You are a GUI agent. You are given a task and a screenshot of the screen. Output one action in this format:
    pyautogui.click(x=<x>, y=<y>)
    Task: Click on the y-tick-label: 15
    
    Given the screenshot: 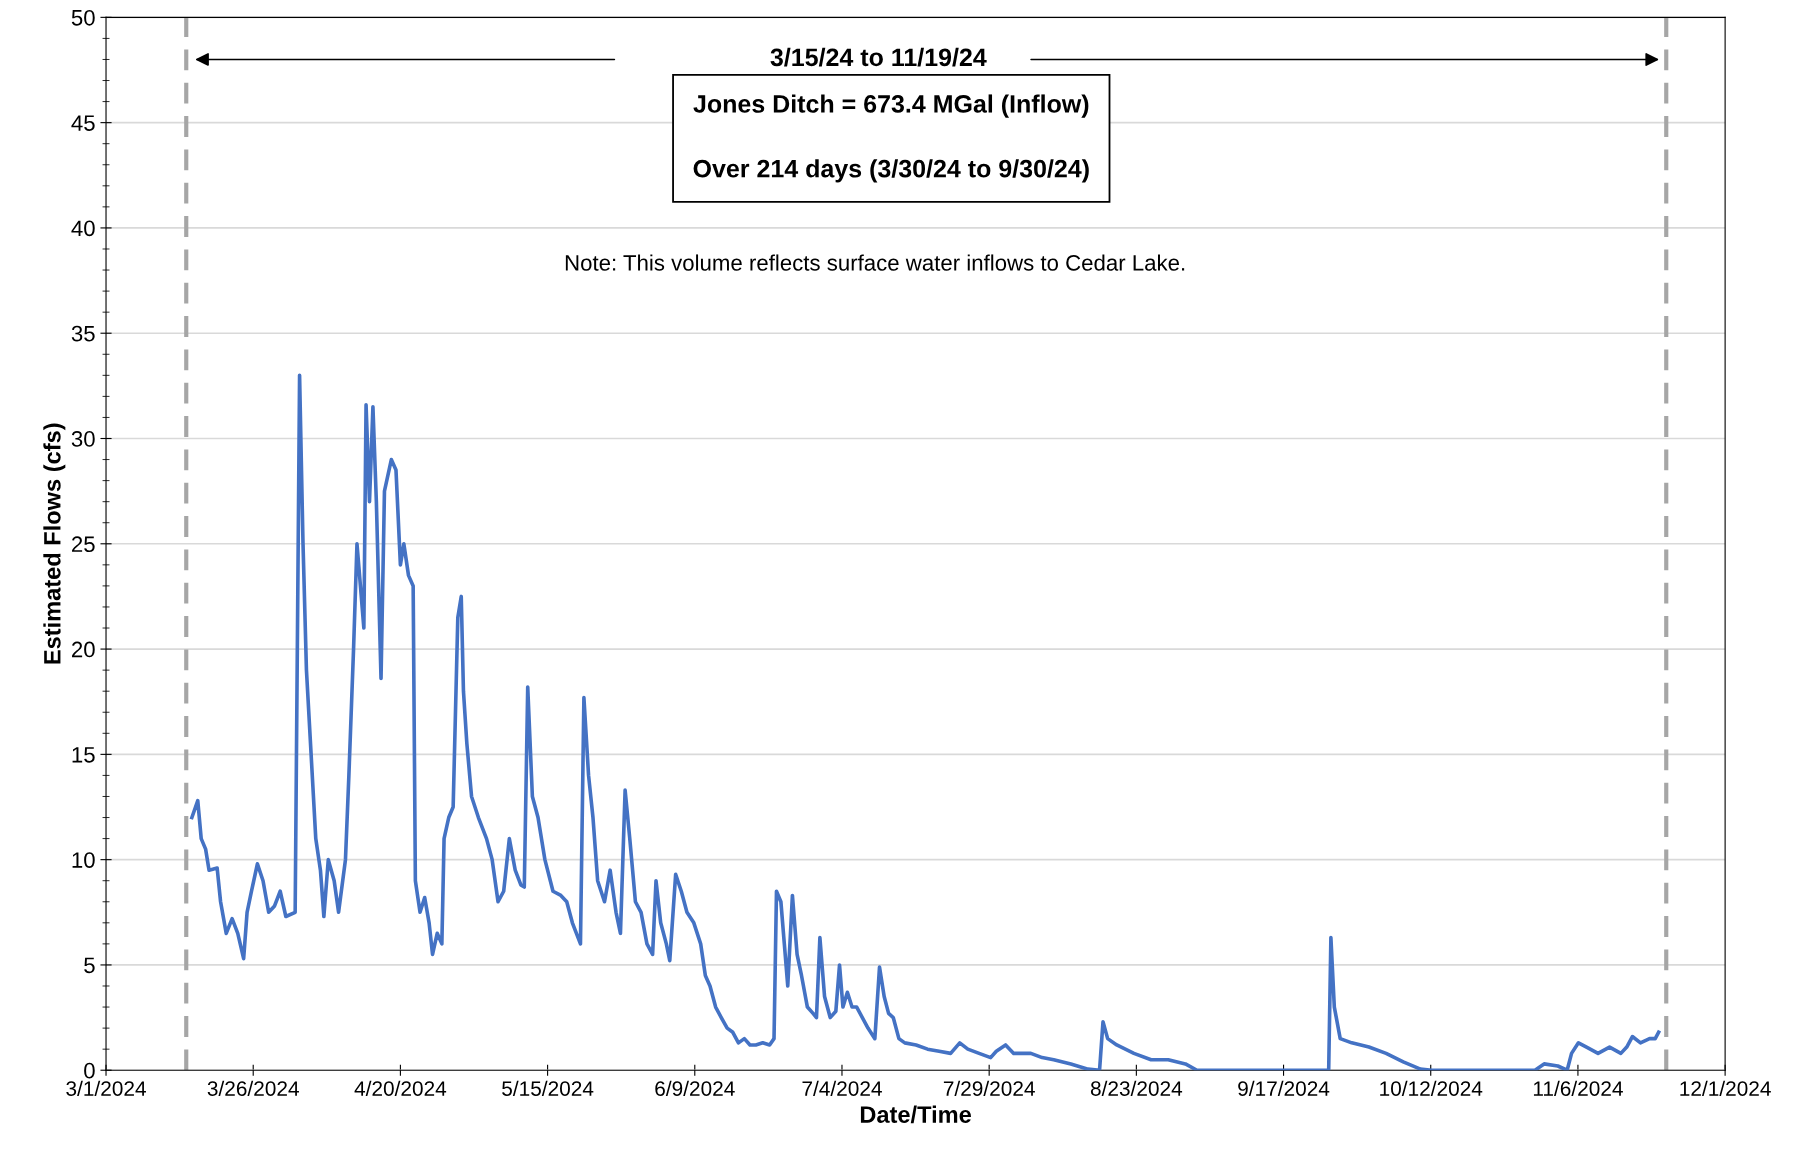 What is the action you would take?
    pyautogui.click(x=83, y=755)
    